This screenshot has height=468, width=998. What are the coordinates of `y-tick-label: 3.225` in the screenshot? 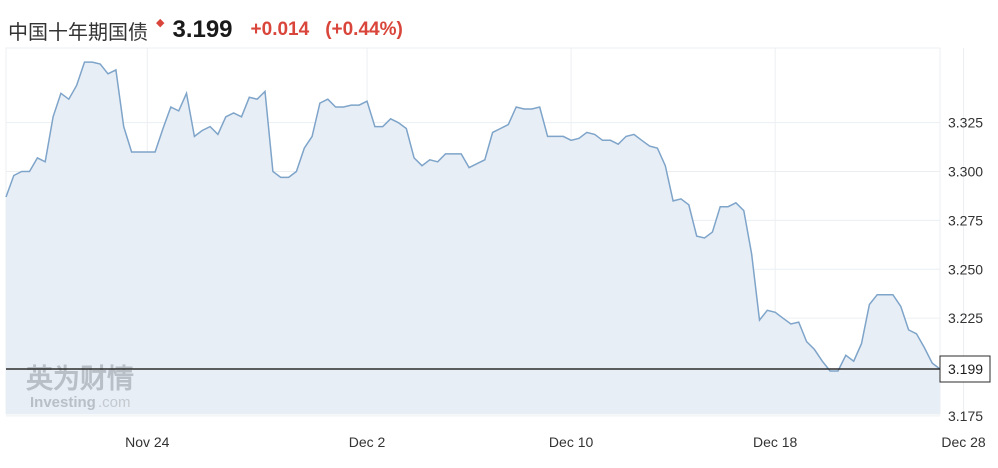 It's located at (965, 318).